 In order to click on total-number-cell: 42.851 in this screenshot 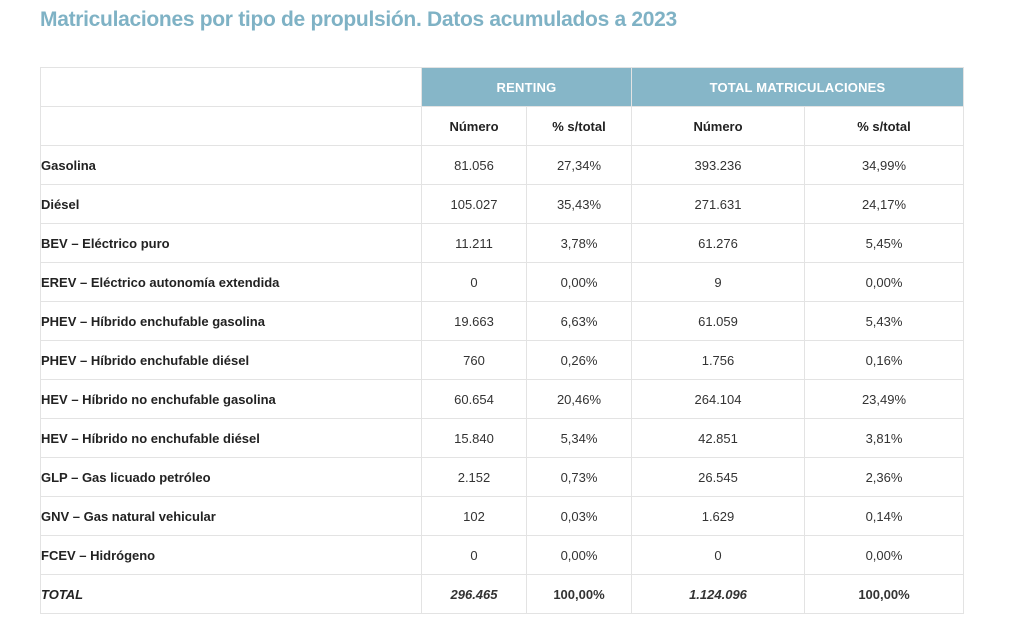, I will do `click(718, 438)`.